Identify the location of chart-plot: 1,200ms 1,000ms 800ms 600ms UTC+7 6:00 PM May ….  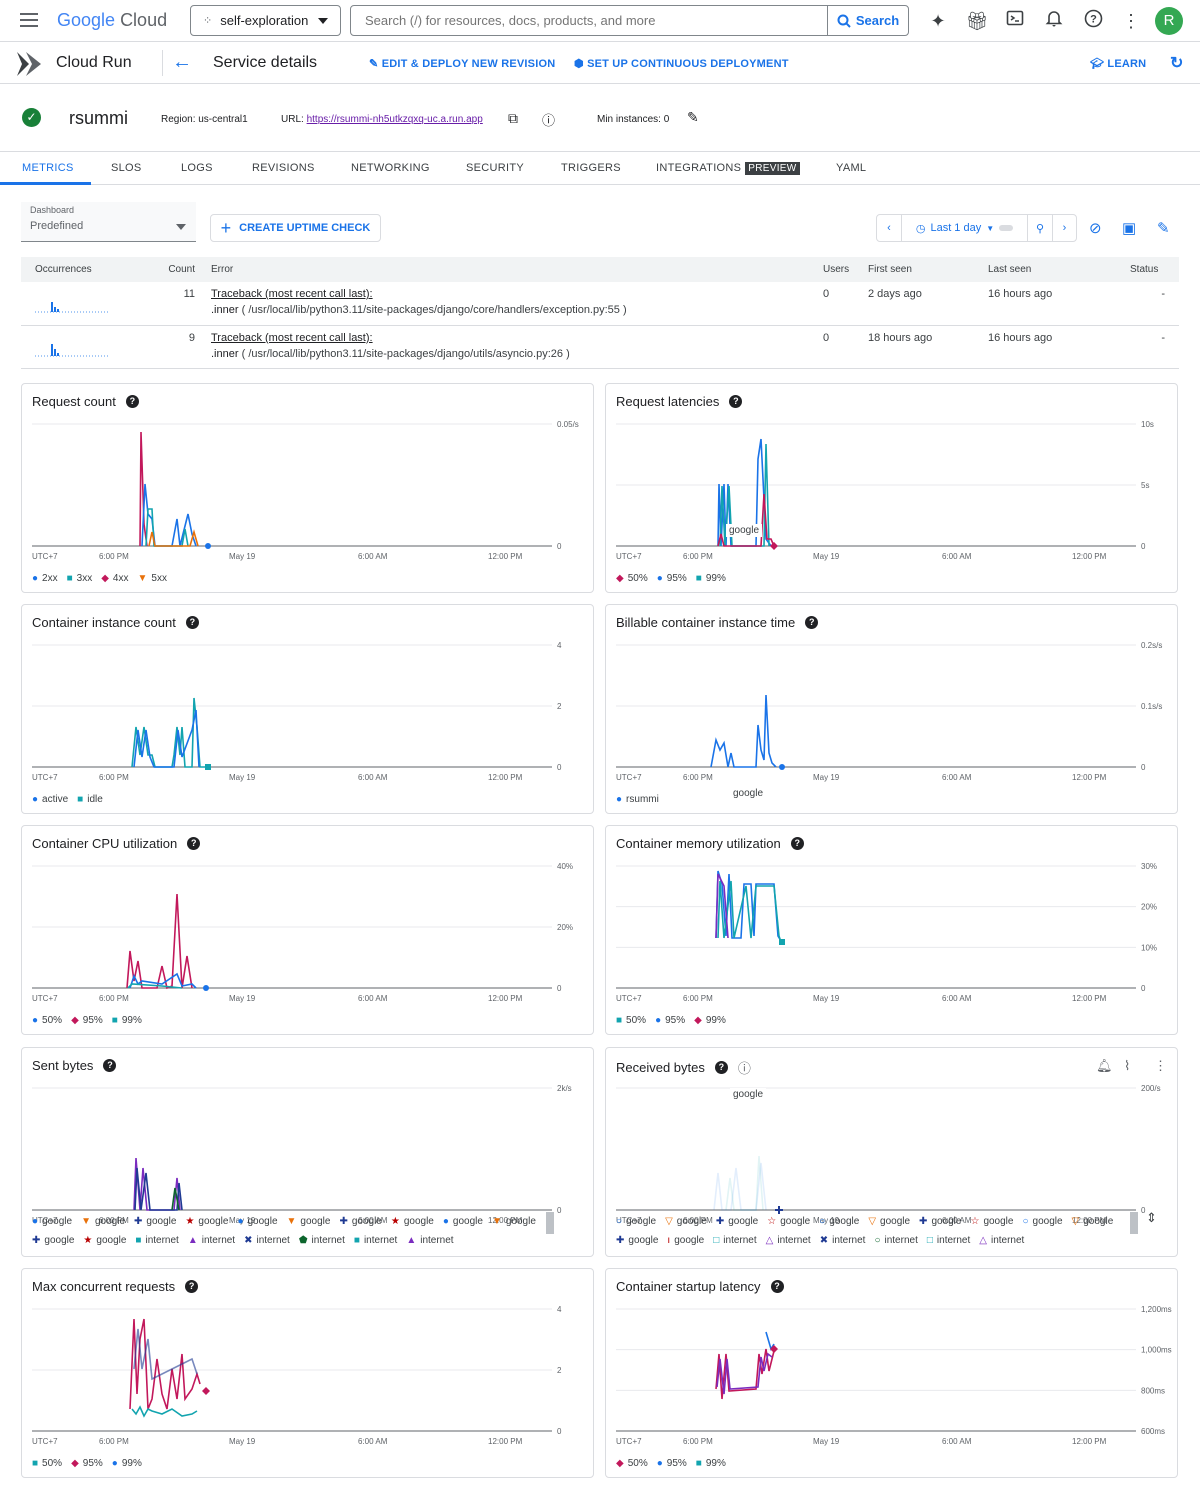
(891, 1374).